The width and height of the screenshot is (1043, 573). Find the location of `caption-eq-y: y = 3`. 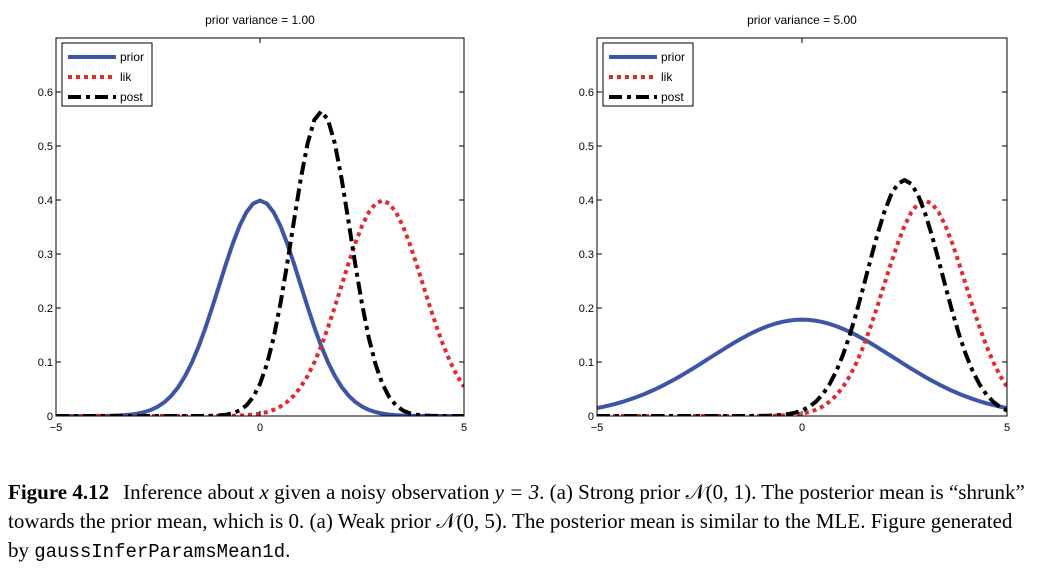

caption-eq-y: y = 3 is located at coordinates (517, 492).